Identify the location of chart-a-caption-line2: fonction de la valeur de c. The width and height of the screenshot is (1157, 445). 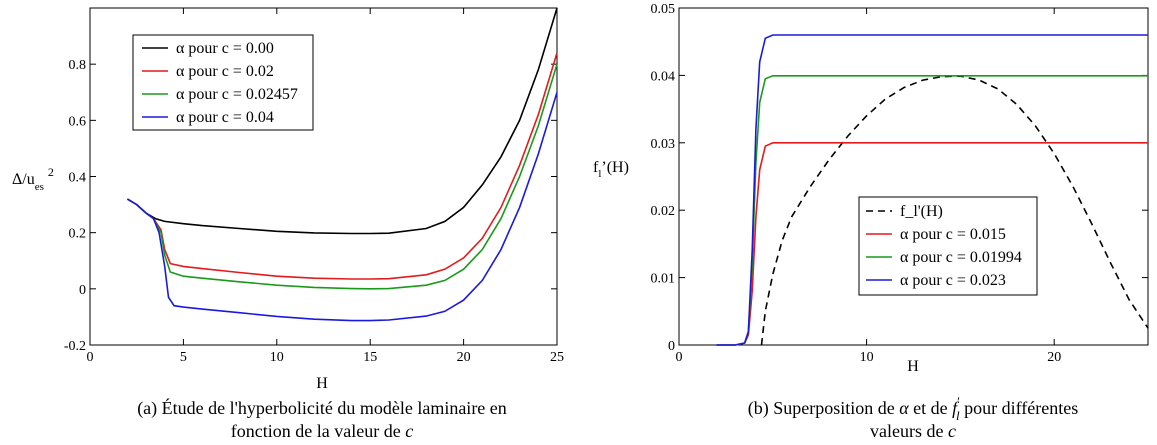
(322, 431).